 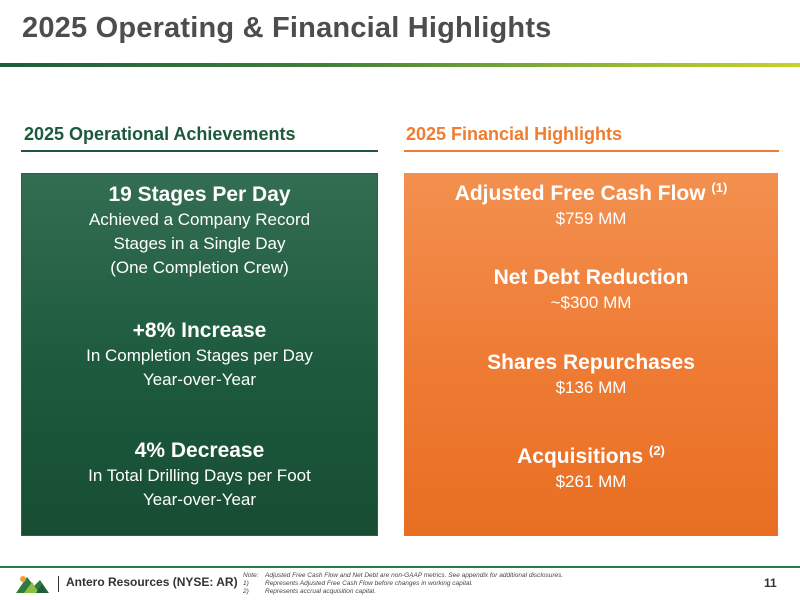 What do you see at coordinates (591, 455) in the screenshot?
I see `financial-item-title: Acquisitions (2)` at bounding box center [591, 455].